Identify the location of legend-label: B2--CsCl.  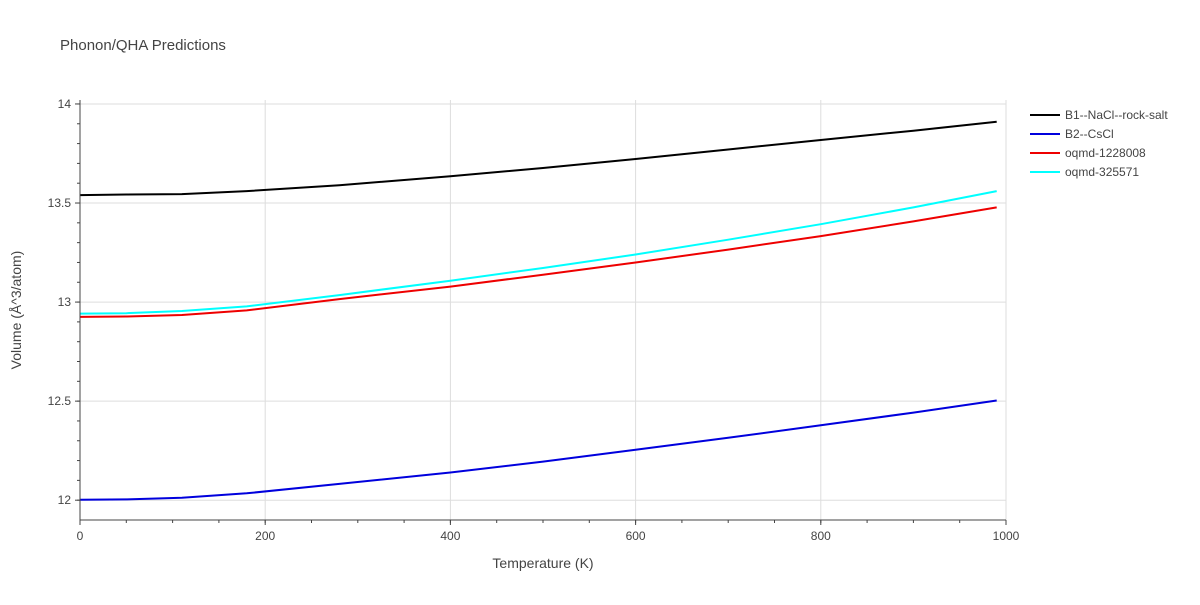
(1089, 134).